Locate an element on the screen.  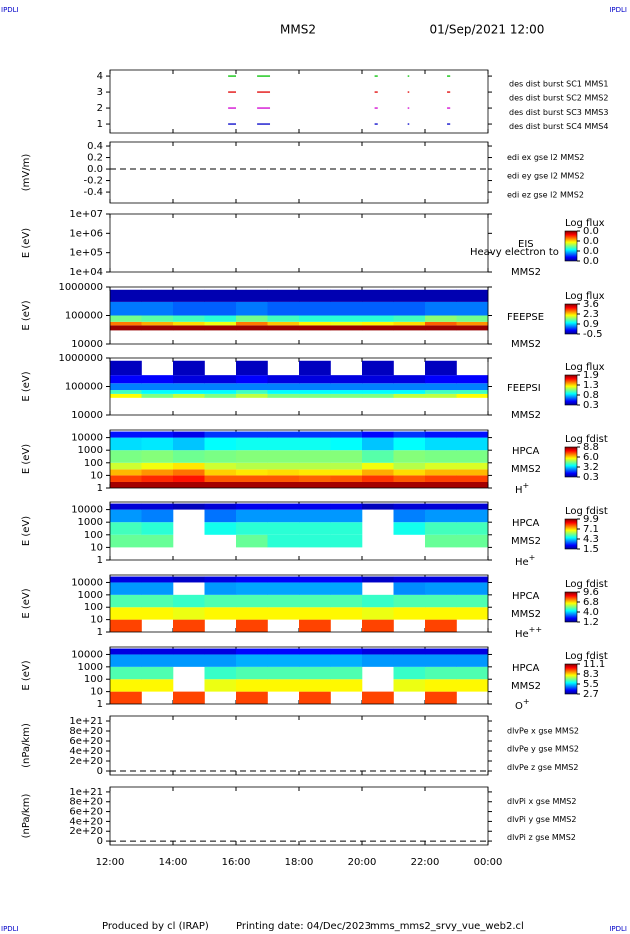
y-tick-label: -0.2 is located at coordinates (93, 181).